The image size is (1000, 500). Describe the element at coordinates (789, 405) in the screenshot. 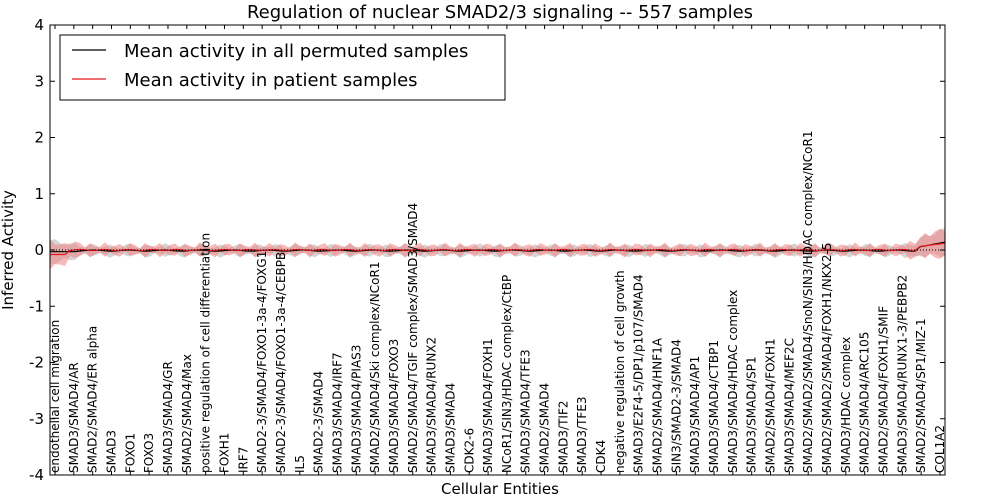

I see `entity-label: SMAD3/SMAD4/MEF2C` at that location.